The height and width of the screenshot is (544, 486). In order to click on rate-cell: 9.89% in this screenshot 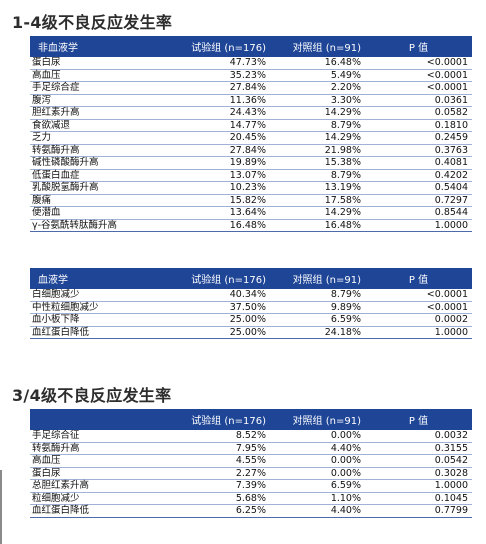, I will do `click(317, 307)`.